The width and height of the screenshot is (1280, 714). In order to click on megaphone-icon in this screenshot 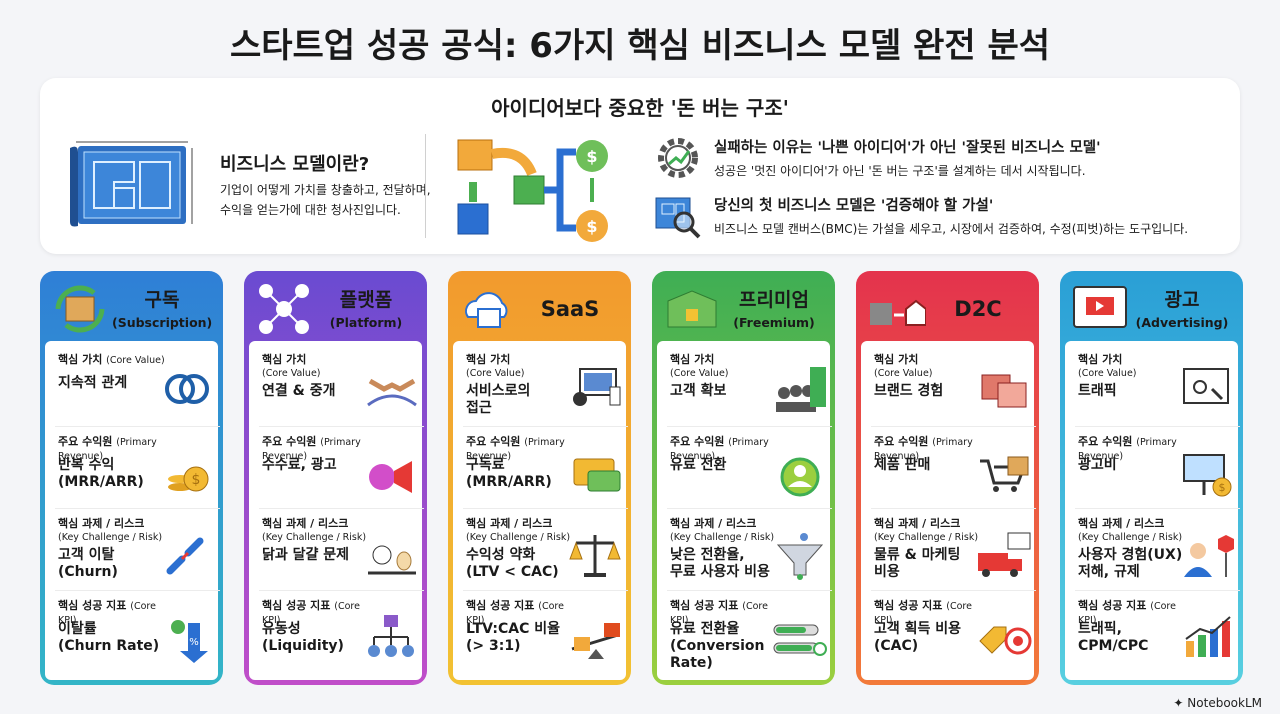, I will do `click(390, 477)`.